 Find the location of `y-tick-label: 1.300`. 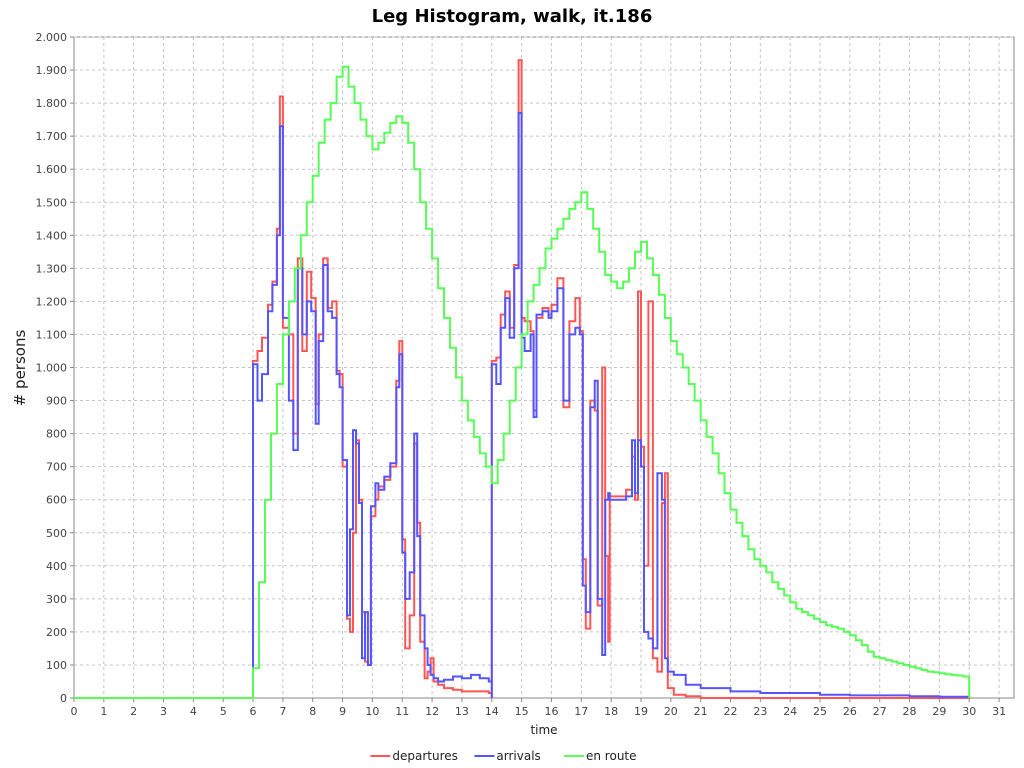

y-tick-label: 1.300 is located at coordinates (52, 268).